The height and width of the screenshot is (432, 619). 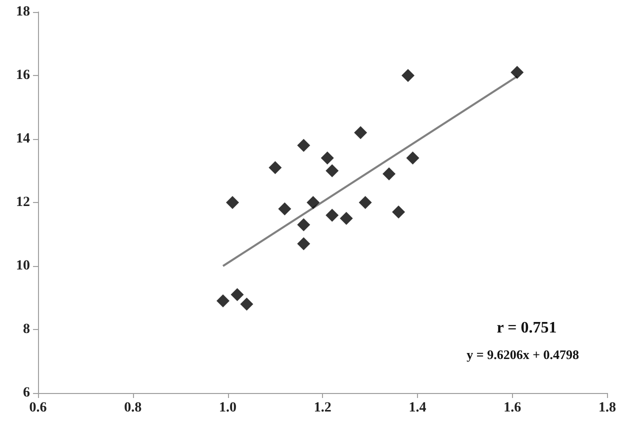 What do you see at coordinates (23, 139) in the screenshot?
I see `y-tick-label: 14` at bounding box center [23, 139].